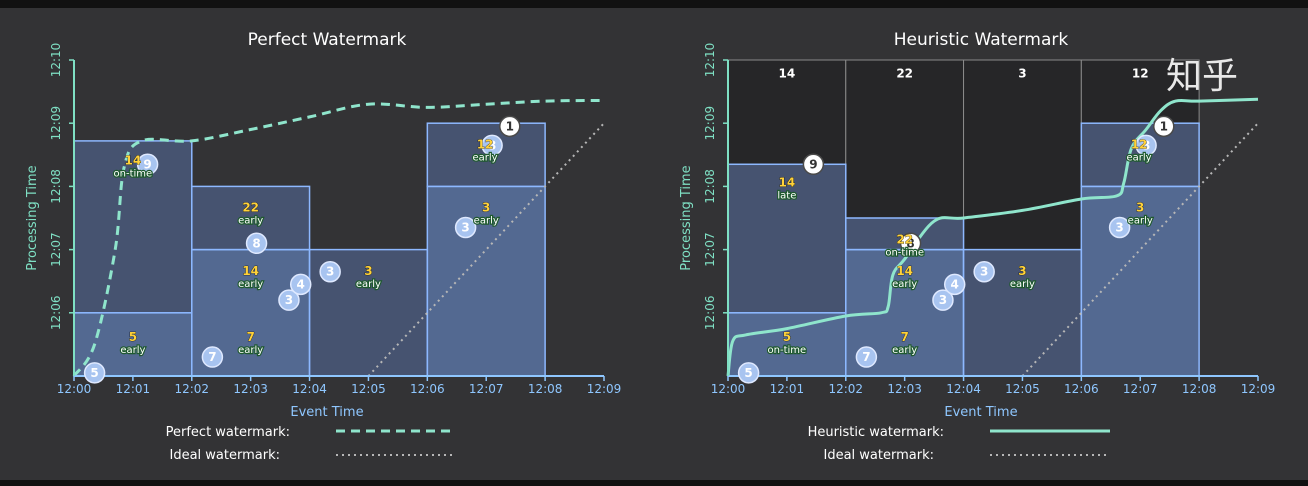 Image resolution: width=1308 pixels, height=486 pixels. Describe the element at coordinates (963, 389) in the screenshot. I see `x-tick-label: 12:04` at that location.